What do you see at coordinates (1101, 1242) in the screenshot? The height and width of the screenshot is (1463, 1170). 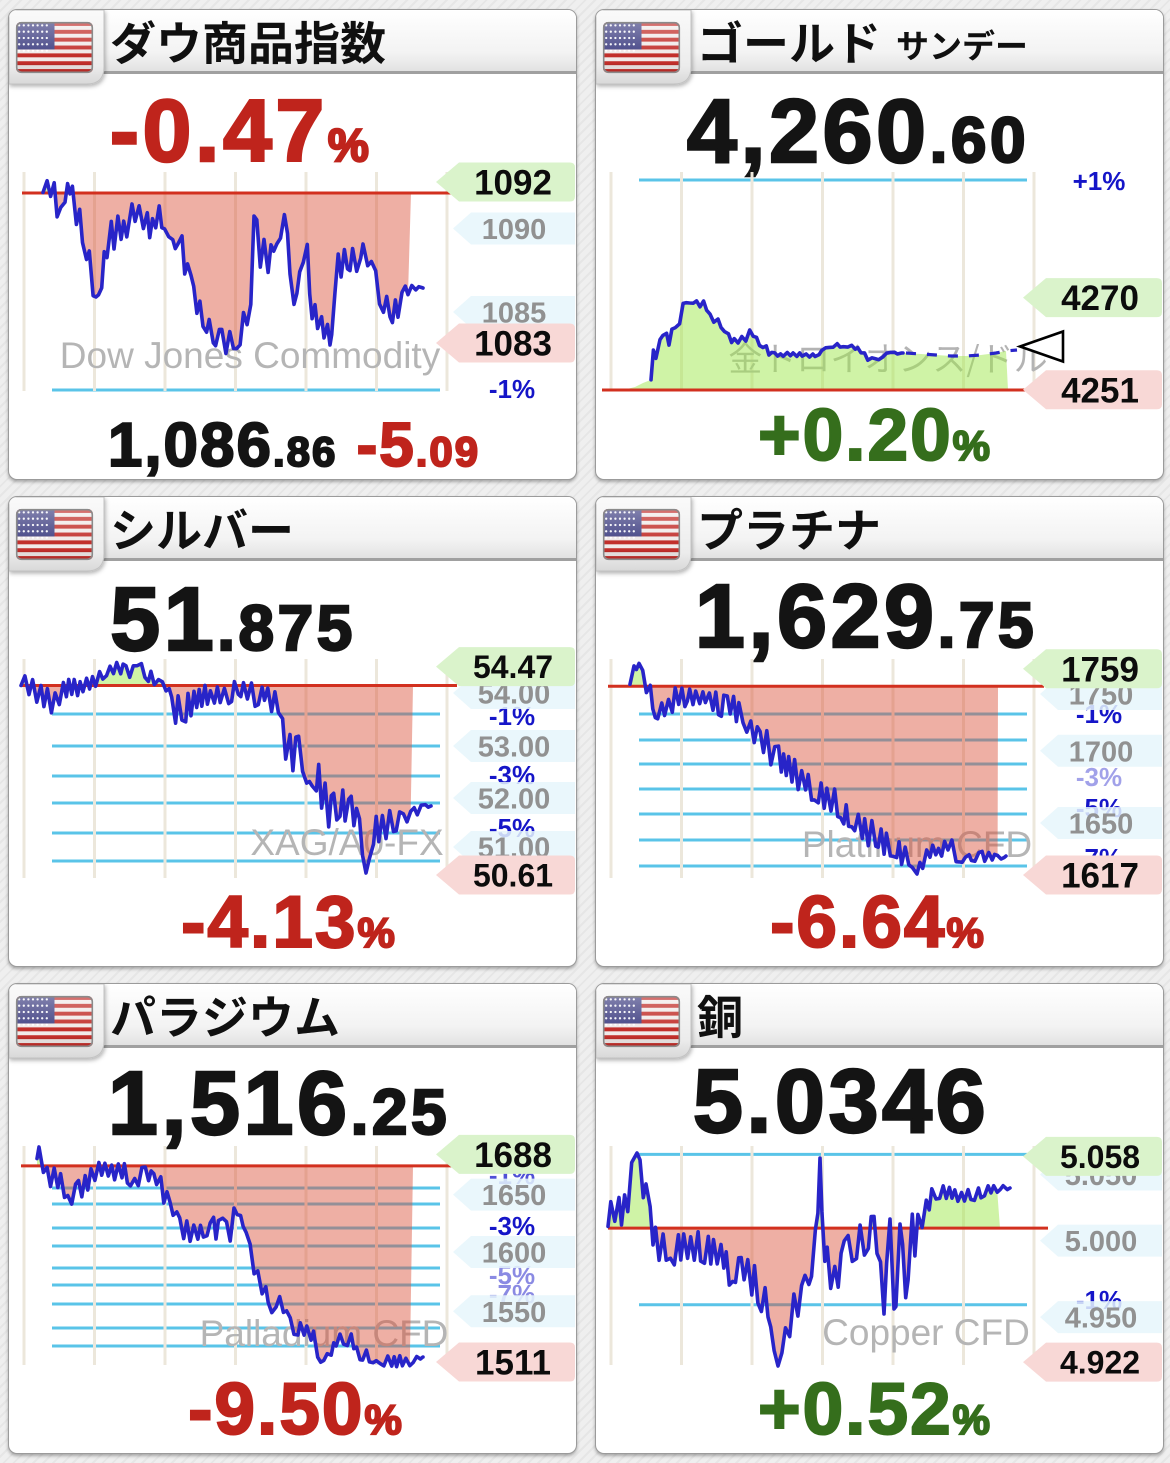 I see `svg-text: 5.000` at bounding box center [1101, 1242].